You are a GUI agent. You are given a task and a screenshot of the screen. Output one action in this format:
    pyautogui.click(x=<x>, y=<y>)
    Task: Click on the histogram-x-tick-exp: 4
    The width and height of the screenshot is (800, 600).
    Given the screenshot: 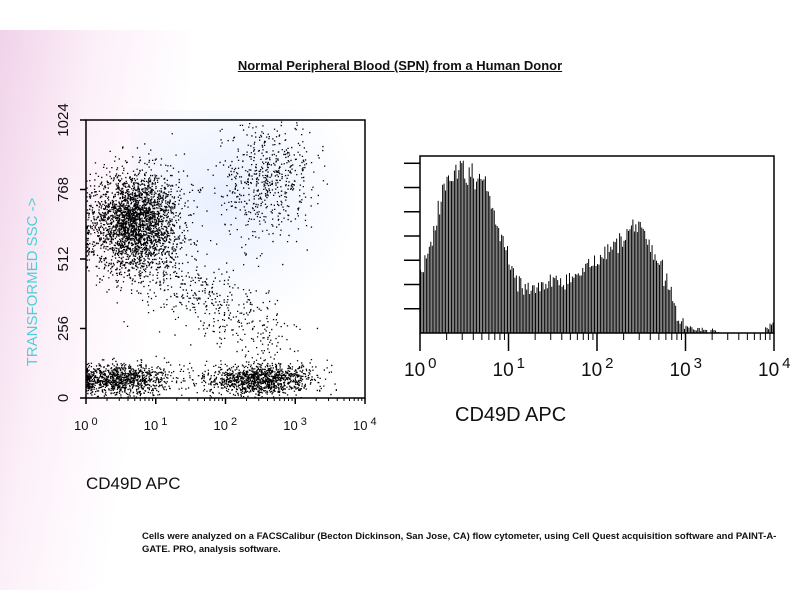 What is the action you would take?
    pyautogui.click(x=786, y=363)
    